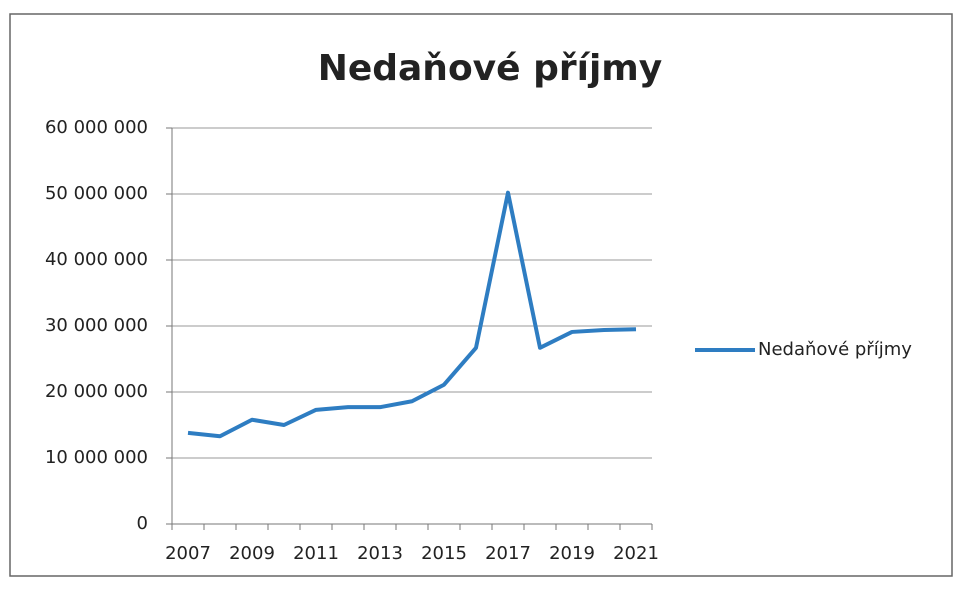 This screenshot has width=958, height=593. What do you see at coordinates (316, 553) in the screenshot?
I see `x-tick-label: 2011` at bounding box center [316, 553].